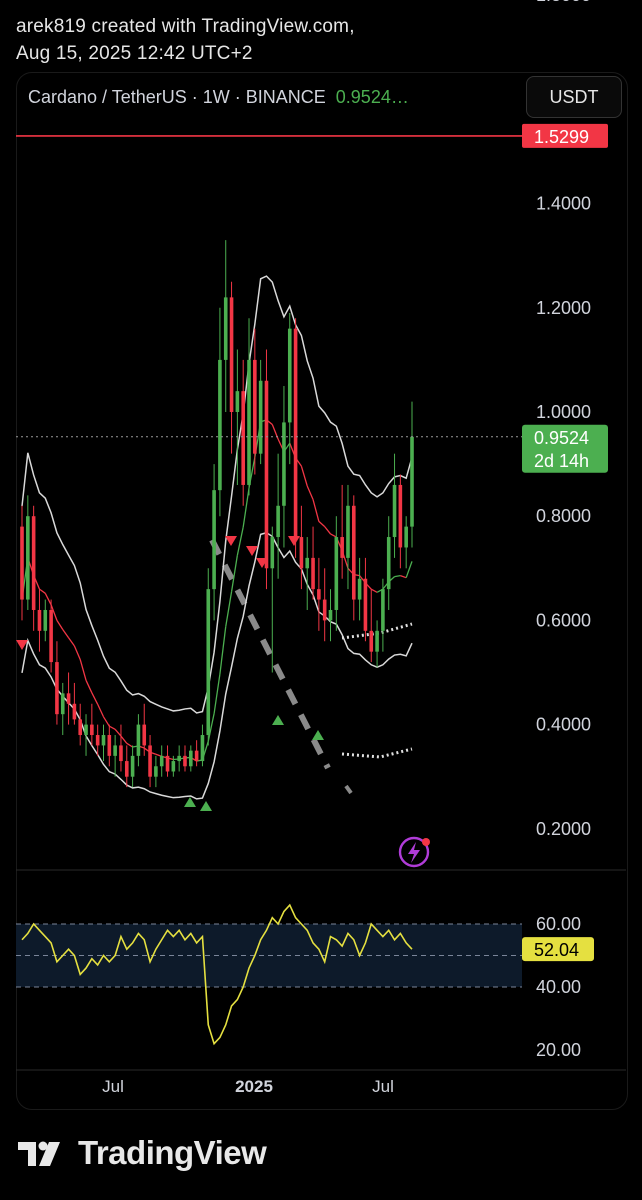 The image size is (642, 1200). Describe the element at coordinates (563, 725) in the screenshot. I see `price-tick-label: 0.4000` at that location.